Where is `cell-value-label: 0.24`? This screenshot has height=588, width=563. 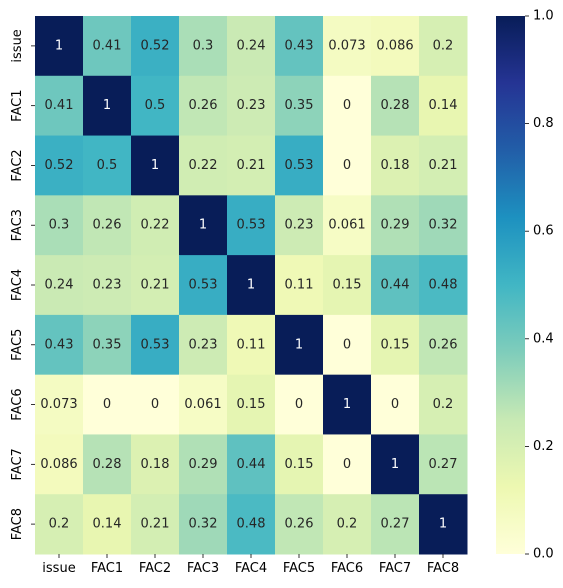
cell-value-label: 0.24 is located at coordinates (59, 285).